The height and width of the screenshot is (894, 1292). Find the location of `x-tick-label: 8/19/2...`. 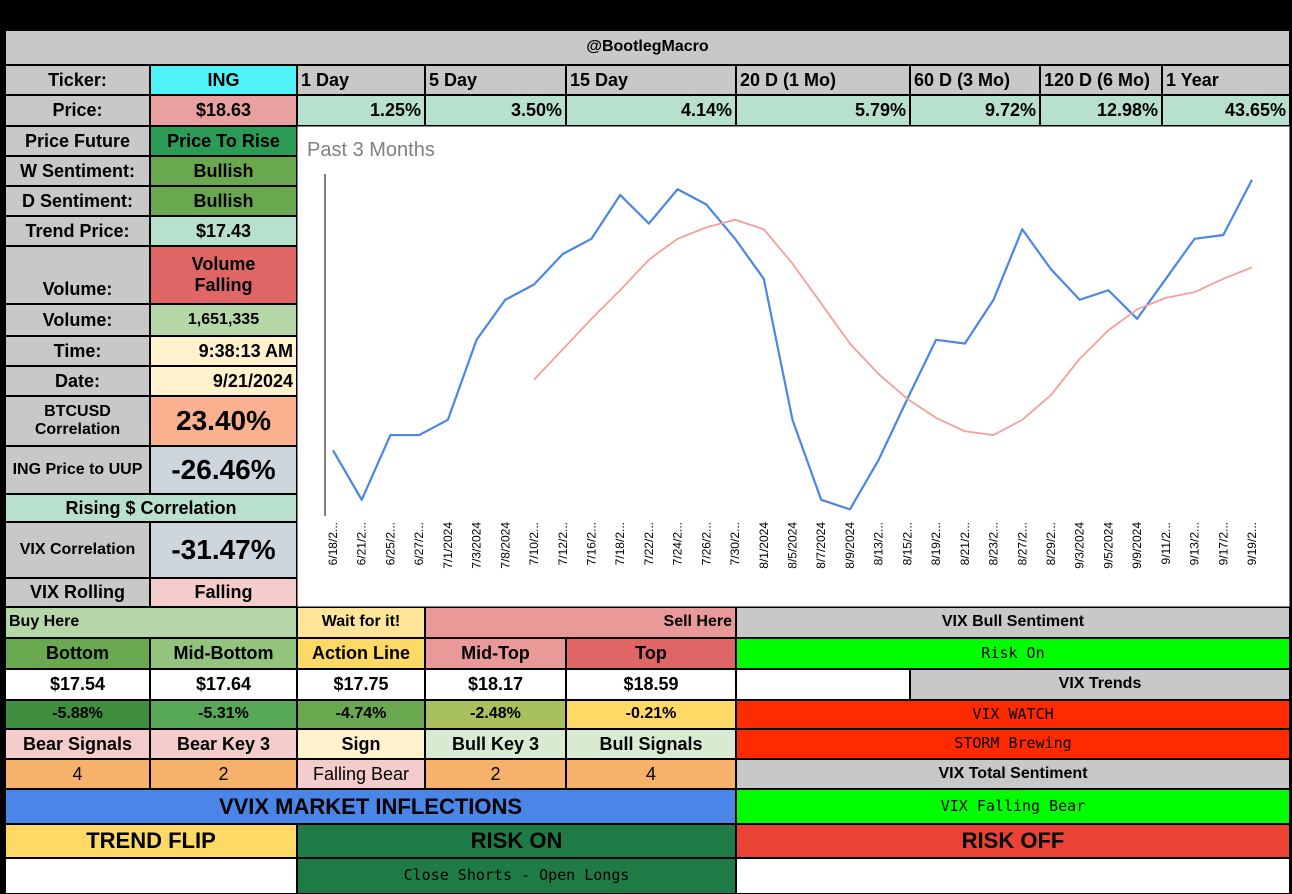

x-tick-label: 8/19/2... is located at coordinates (936, 543).